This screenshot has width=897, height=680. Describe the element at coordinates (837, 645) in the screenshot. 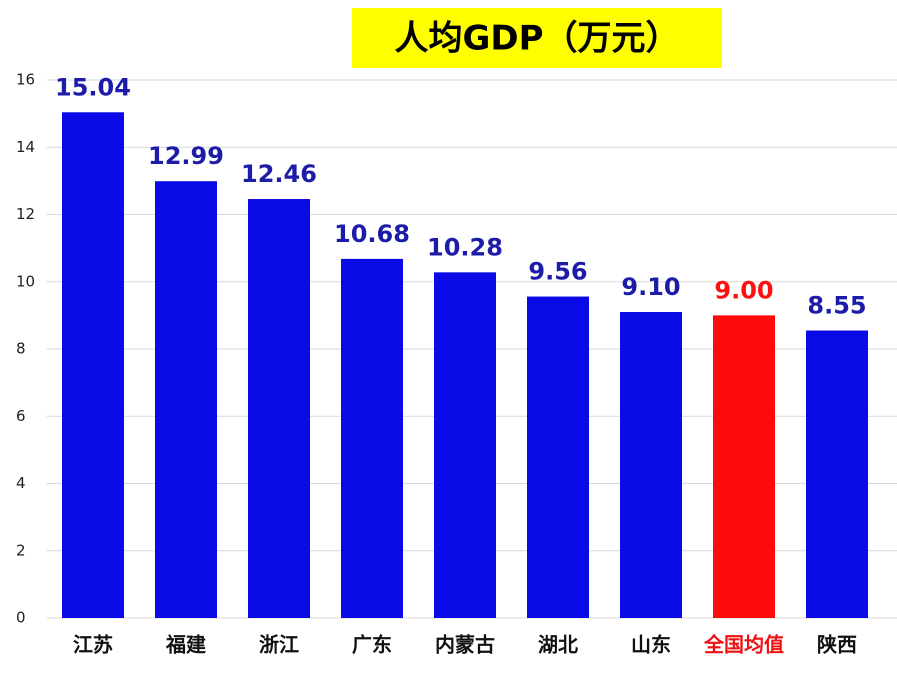

I see `x-tick-label: 陕西` at that location.